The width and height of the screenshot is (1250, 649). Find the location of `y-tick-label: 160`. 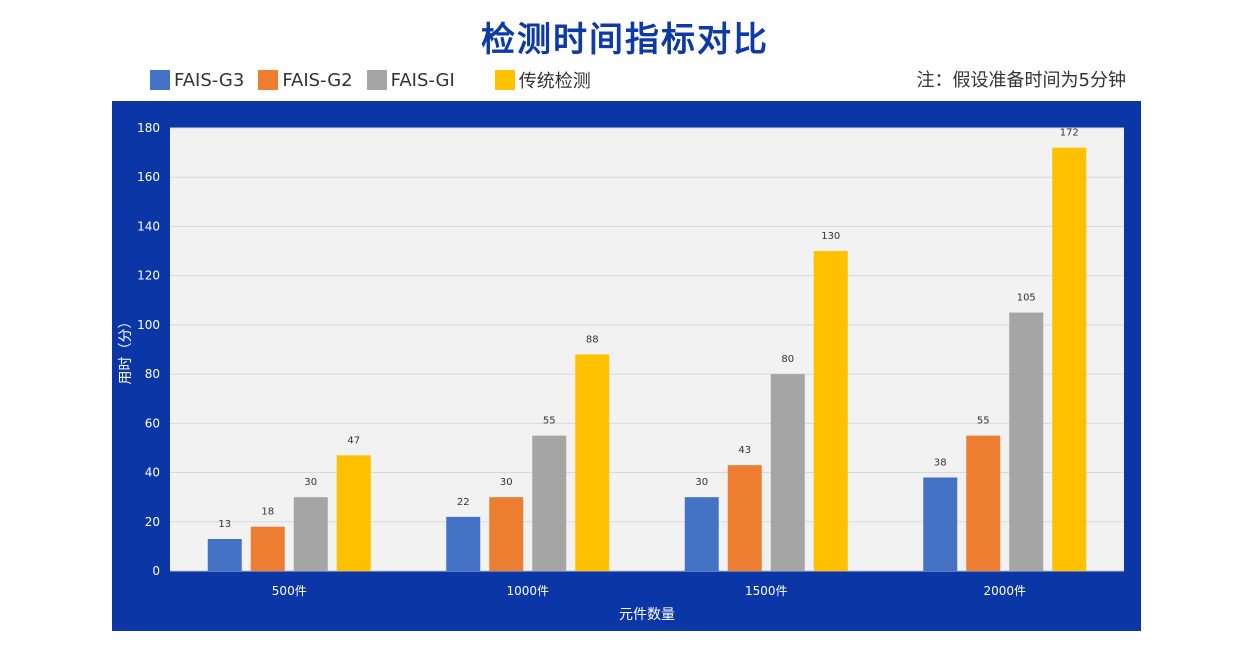

y-tick-label: 160 is located at coordinates (148, 177).